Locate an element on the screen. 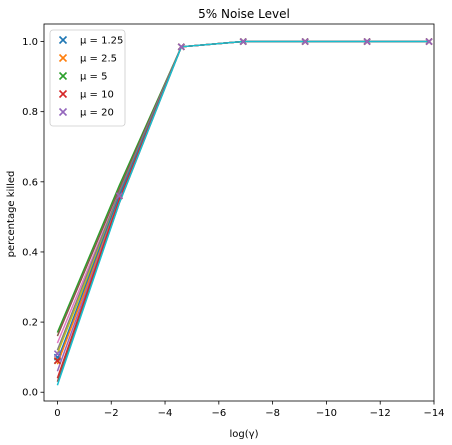 The width and height of the screenshot is (452, 445). chart-title: 5% Noise Level is located at coordinates (244, 14).